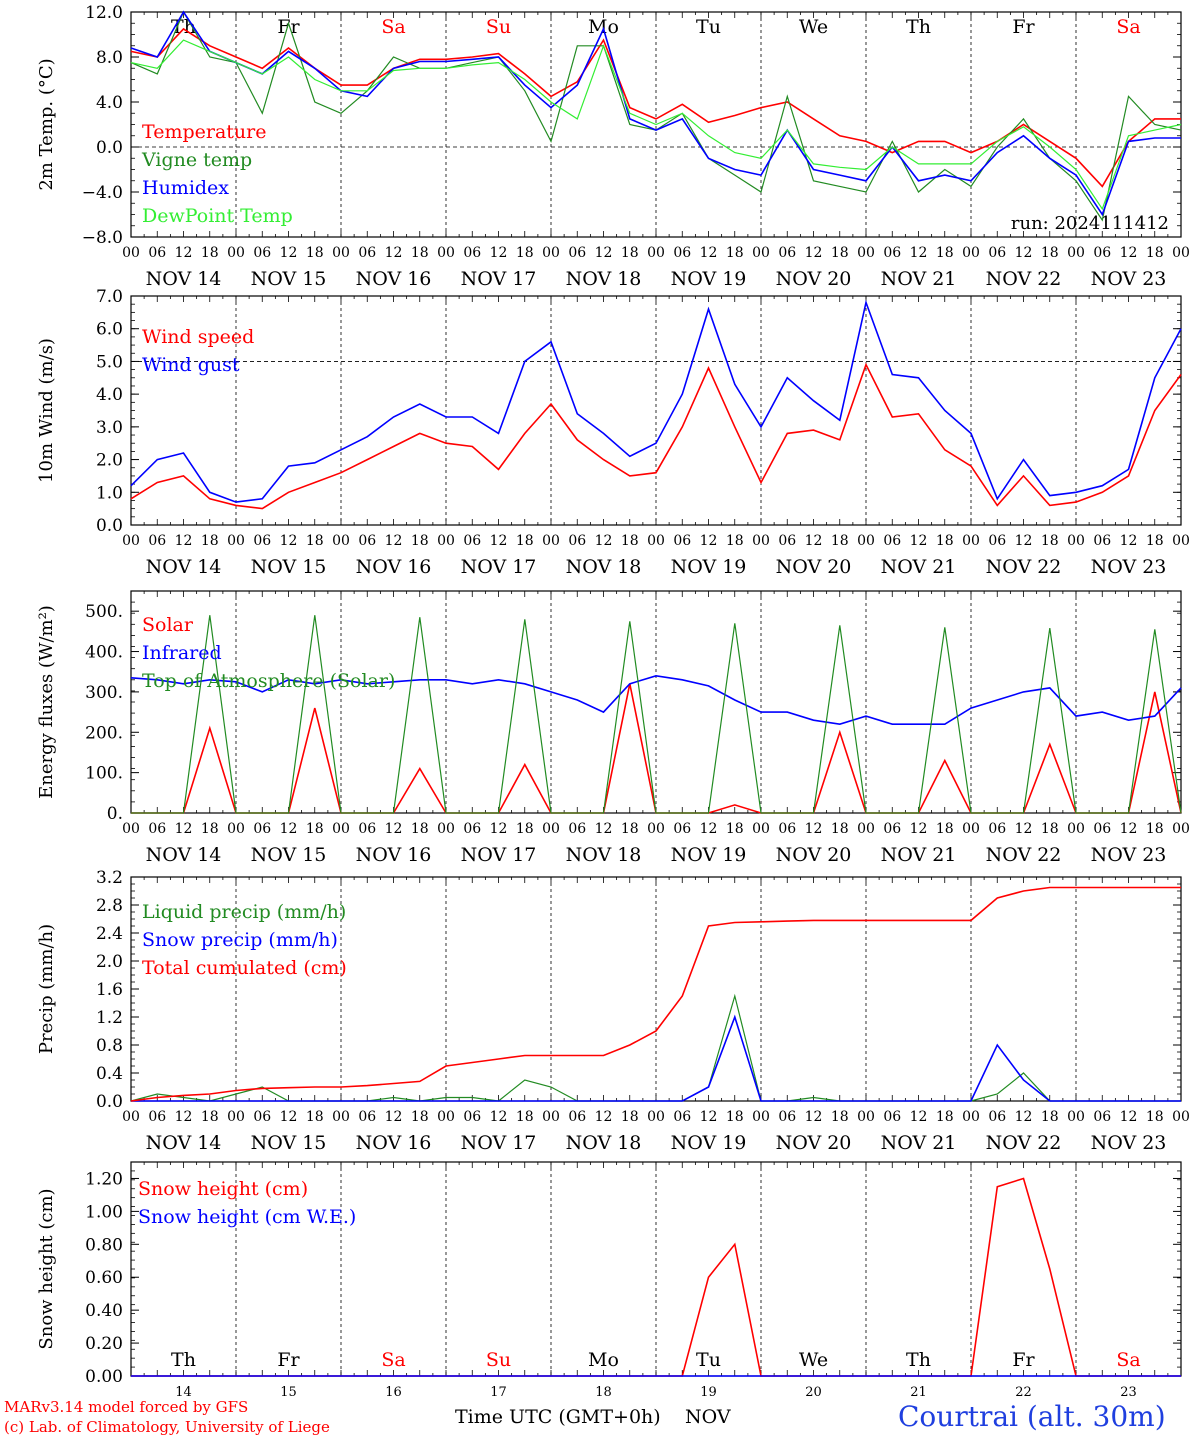 The image size is (1194, 1440). I want to click on day-label: NOV 21, so click(919, 279).